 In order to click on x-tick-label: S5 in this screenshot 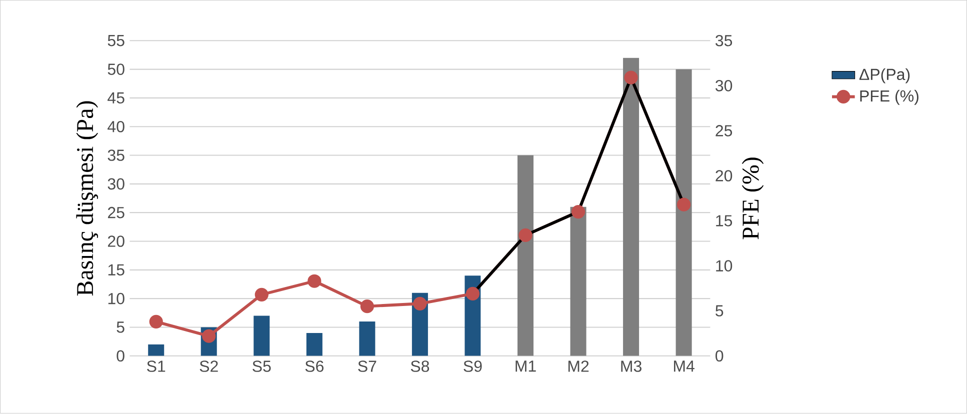, I will do `click(261, 366)`.